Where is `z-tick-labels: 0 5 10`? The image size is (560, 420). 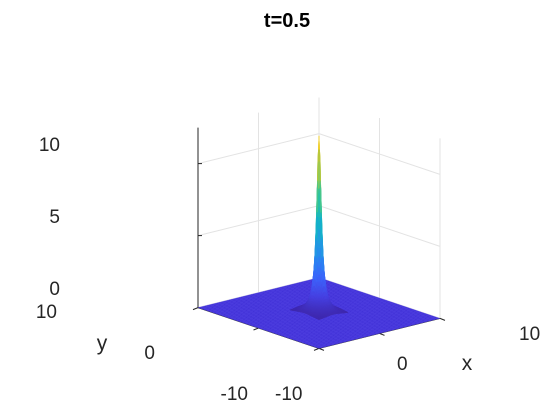 z-tick-labels: 0 5 10 is located at coordinates (49, 217).